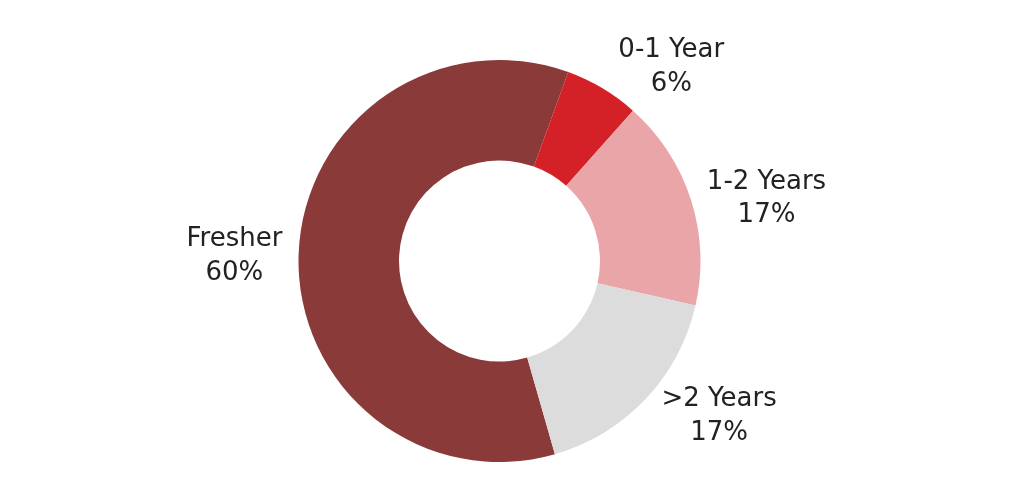 This screenshot has height=502, width=1013. What do you see at coordinates (671, 47) in the screenshot?
I see `slice-label: 0-1 Year` at bounding box center [671, 47].